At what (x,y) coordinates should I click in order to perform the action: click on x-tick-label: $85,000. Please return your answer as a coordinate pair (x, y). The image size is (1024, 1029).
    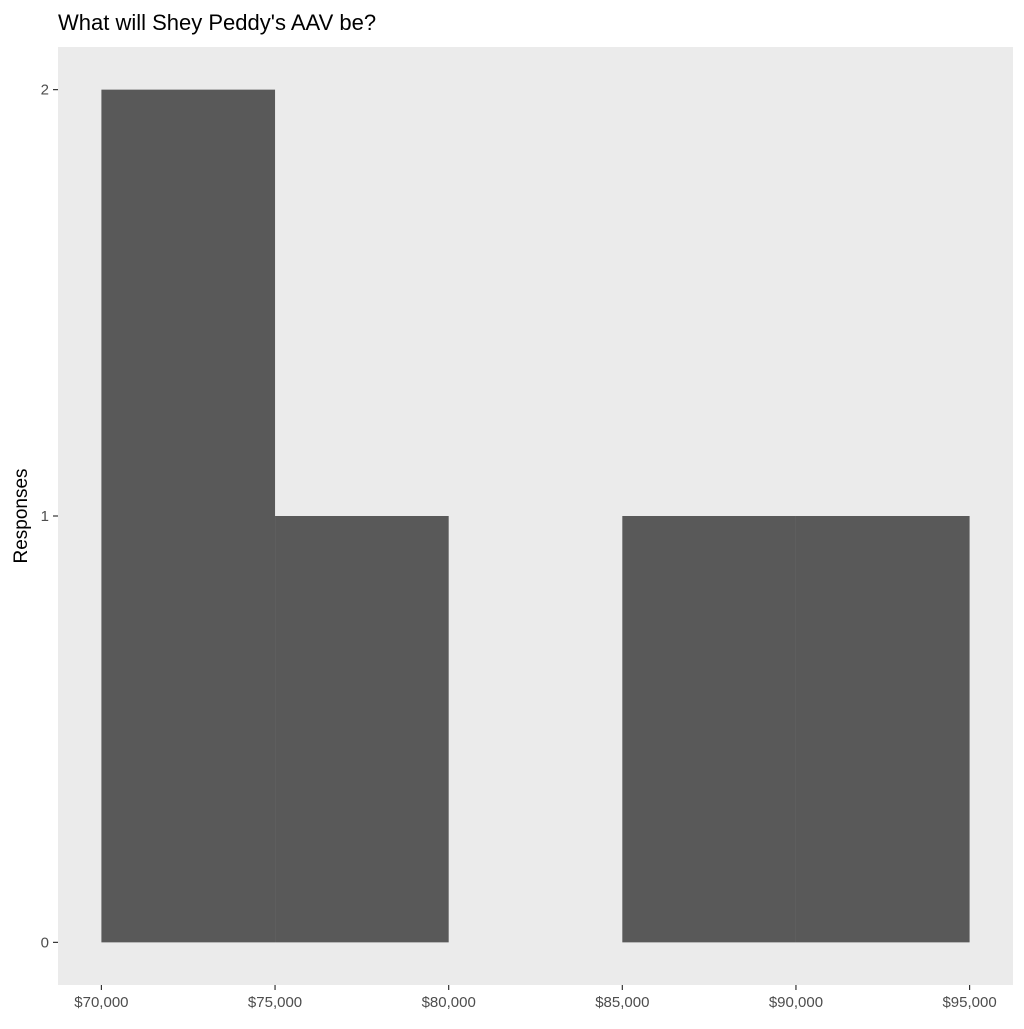
    Looking at the image, I should click on (622, 1002).